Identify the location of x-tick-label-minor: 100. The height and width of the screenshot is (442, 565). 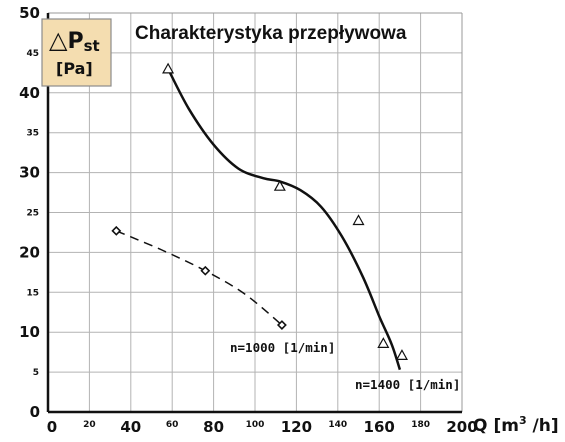
(255, 425).